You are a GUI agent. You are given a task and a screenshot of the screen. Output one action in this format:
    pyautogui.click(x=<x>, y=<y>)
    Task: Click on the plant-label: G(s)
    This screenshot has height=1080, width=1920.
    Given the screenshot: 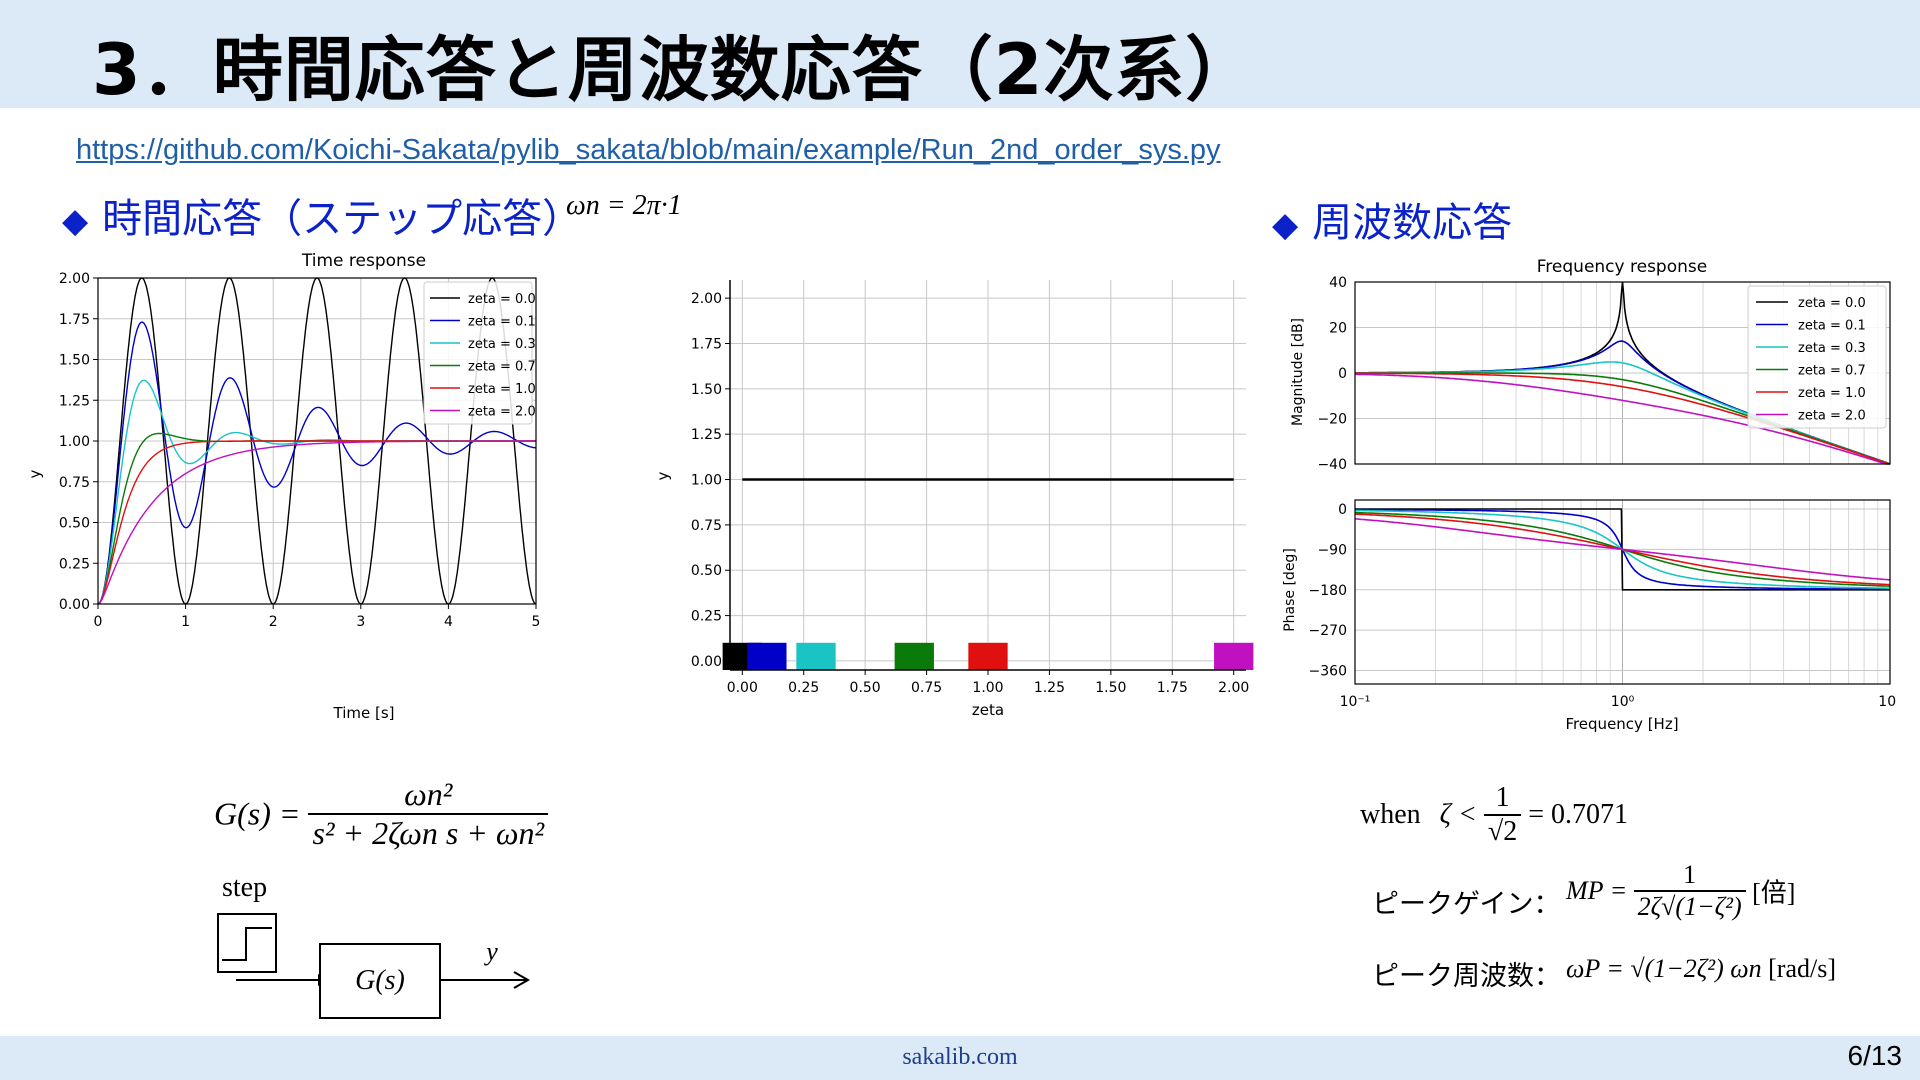 What is the action you would take?
    pyautogui.click(x=380, y=980)
    